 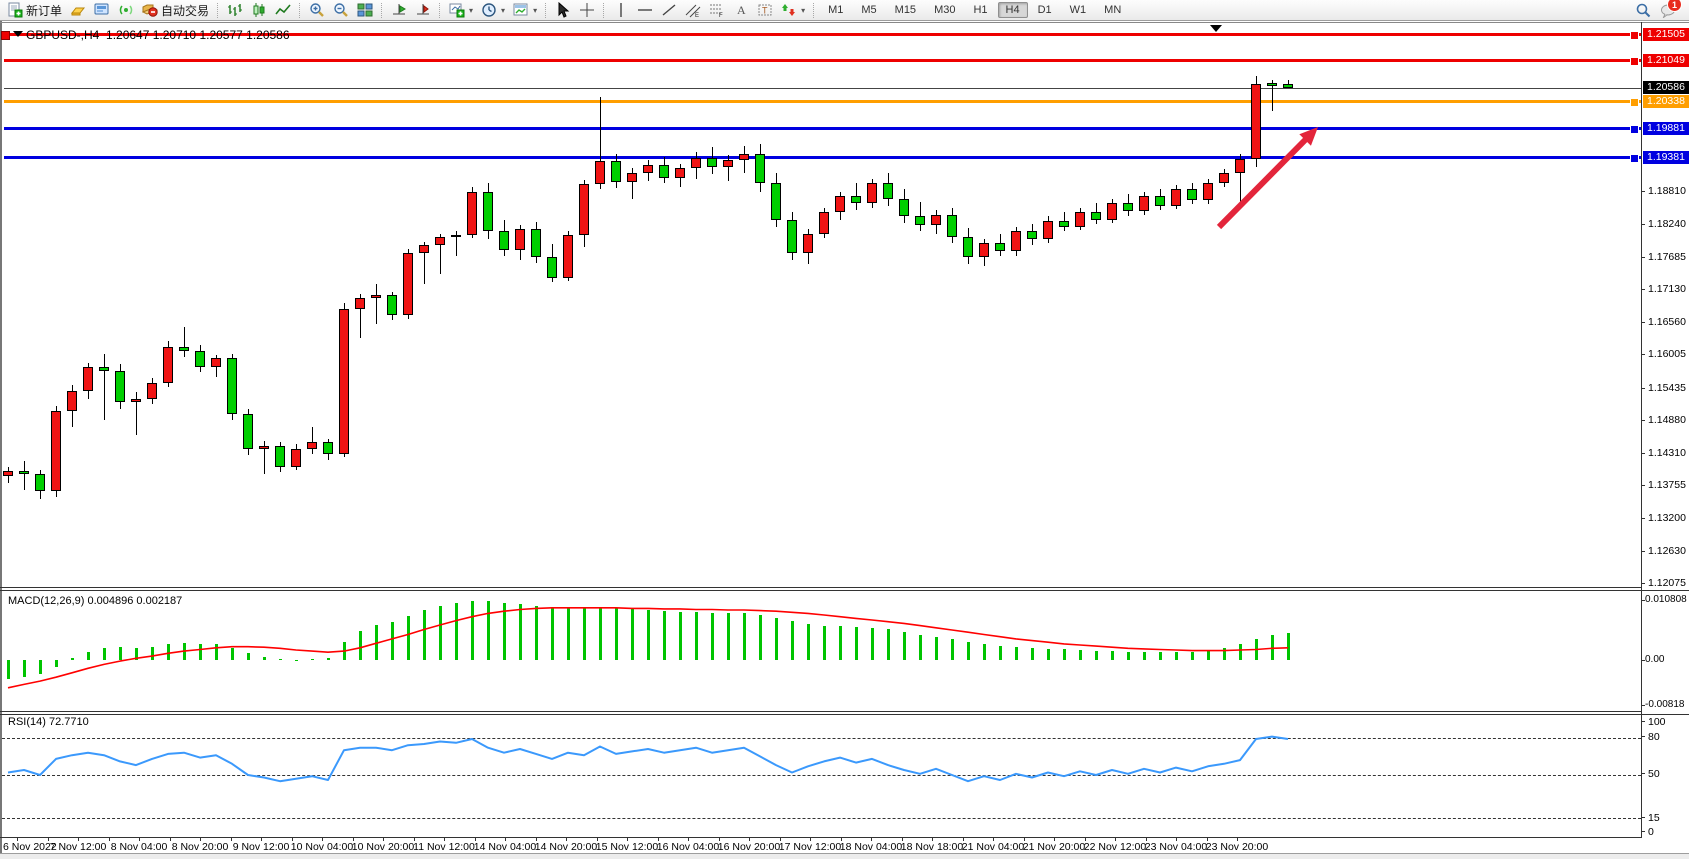 I want to click on fibonacci-tool-button: F, so click(x=717, y=10).